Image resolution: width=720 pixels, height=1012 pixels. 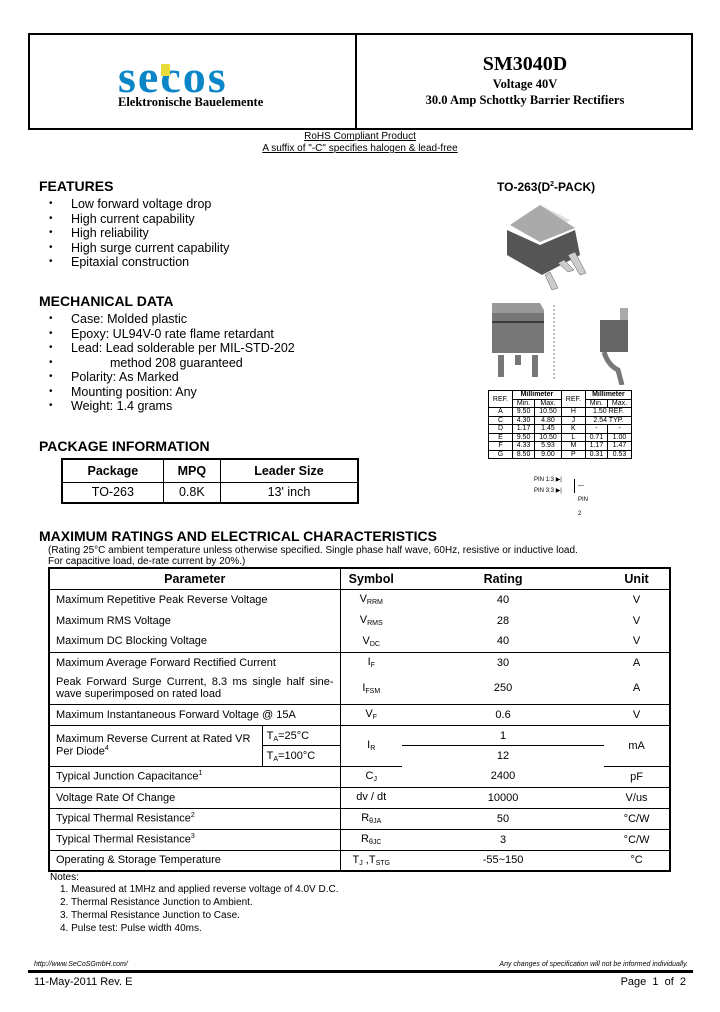 I want to click on dim-row: F 4.33 5.93 M 1.17 1.47, so click(x=560, y=446).